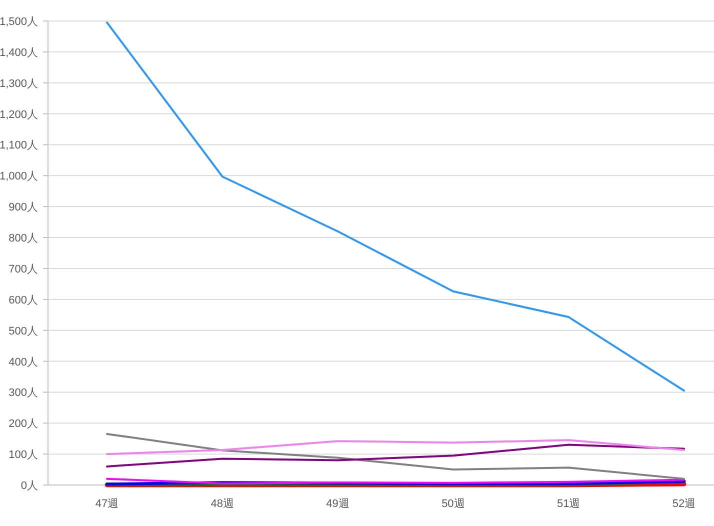 Image resolution: width=714 pixels, height=526 pixels. What do you see at coordinates (453, 504) in the screenshot?
I see `x-tick-label: 50週` at bounding box center [453, 504].